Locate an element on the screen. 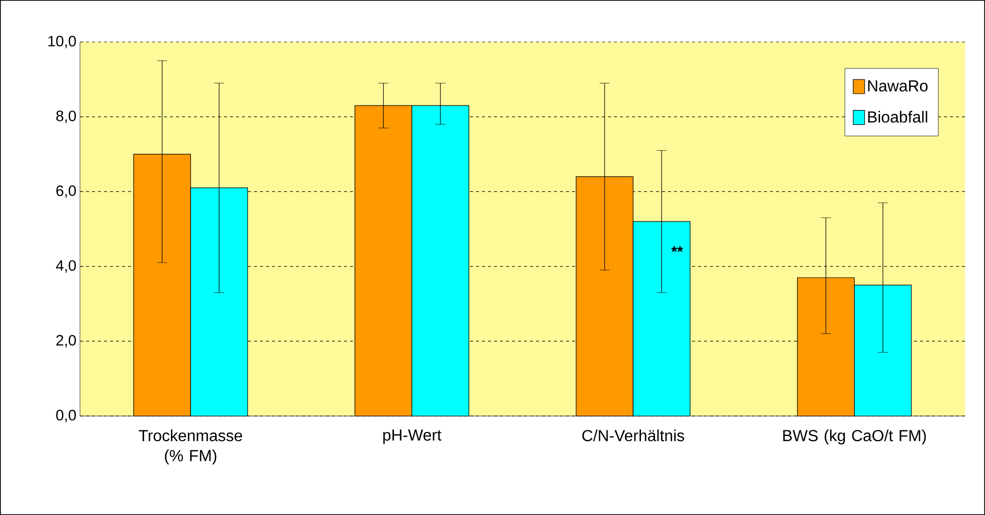 Image resolution: width=985 pixels, height=515 pixels. y-tick-label: 6,0 is located at coordinates (66, 191).